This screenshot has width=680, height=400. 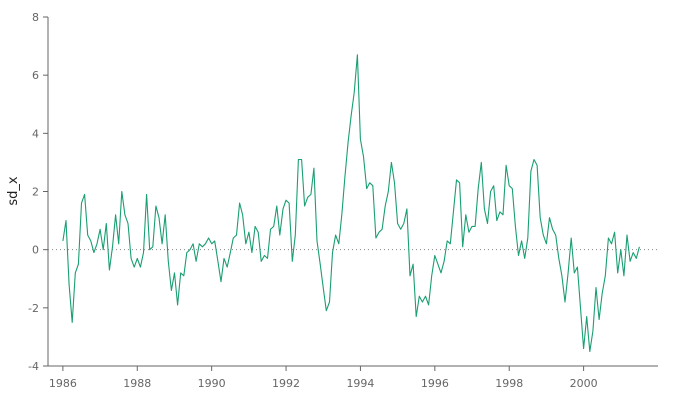 I want to click on x-axis: 1986 1988 1990 1992 1994 1996 1998 2000, so click(x=353, y=377).